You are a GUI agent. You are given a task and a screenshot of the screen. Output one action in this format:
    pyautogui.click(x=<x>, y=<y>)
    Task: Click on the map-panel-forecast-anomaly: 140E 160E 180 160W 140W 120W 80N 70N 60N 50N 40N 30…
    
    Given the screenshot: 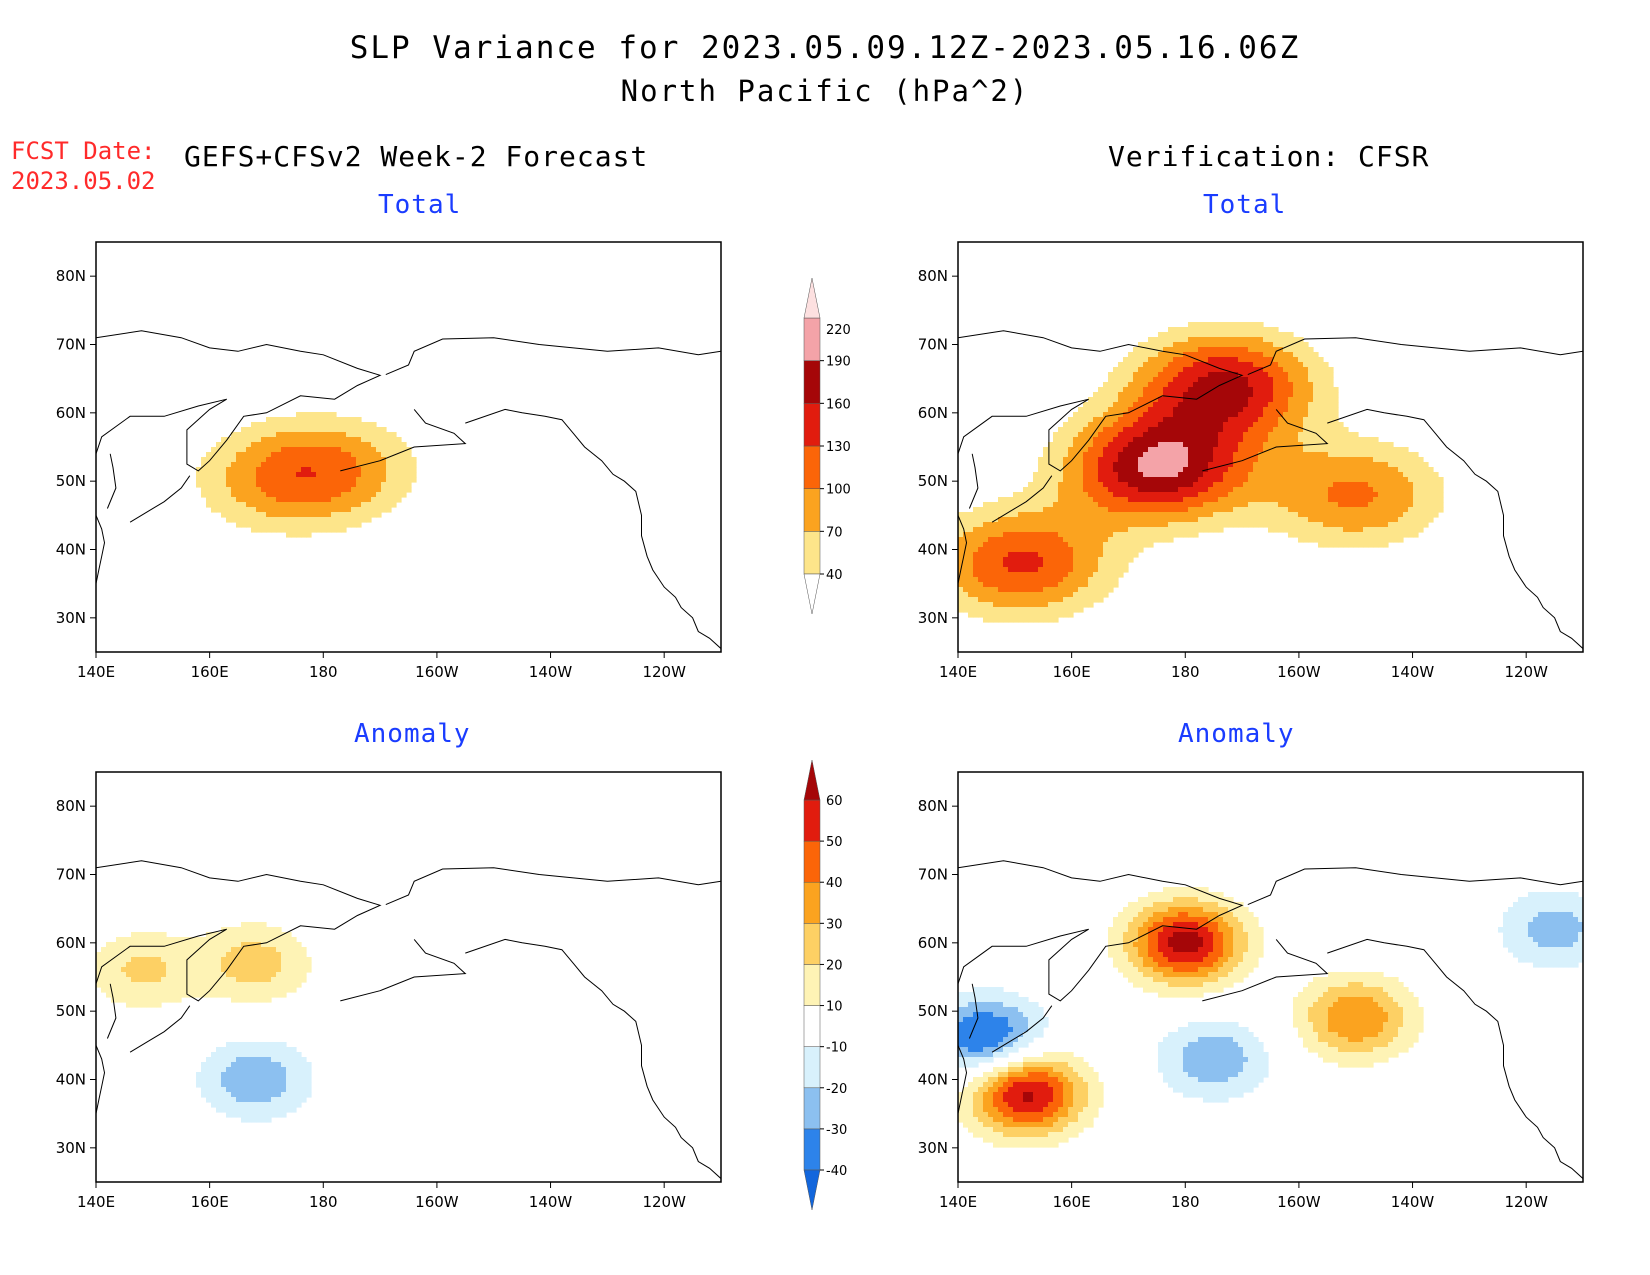 What is the action you would take?
    pyautogui.click(x=389, y=991)
    